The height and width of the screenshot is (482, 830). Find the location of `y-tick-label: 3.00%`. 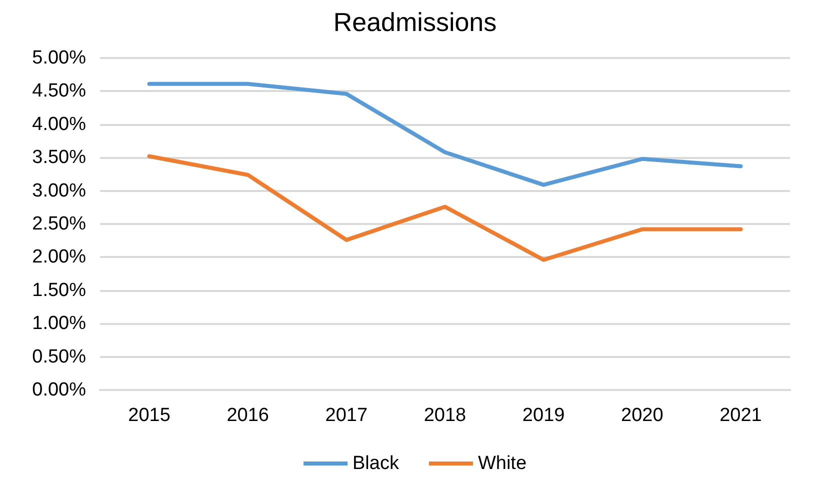

y-tick-label: 3.00% is located at coordinates (59, 191).